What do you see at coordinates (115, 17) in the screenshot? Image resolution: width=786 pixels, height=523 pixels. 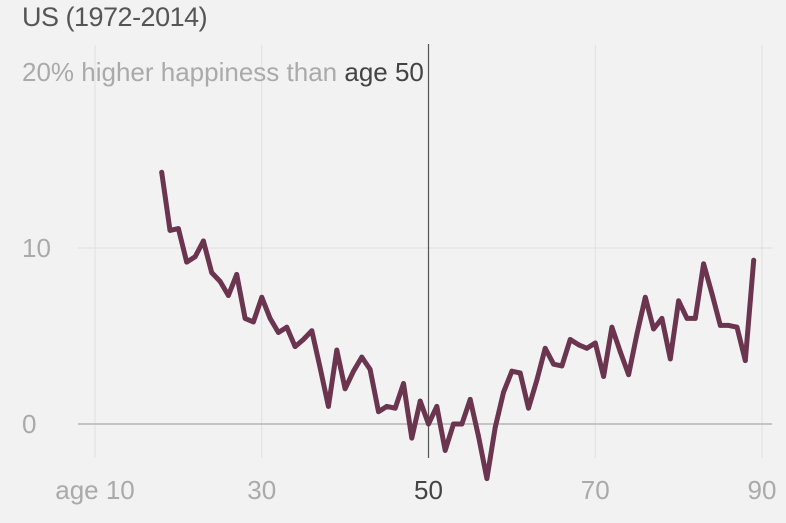 I see `chart-title: US (1972-2014)` at bounding box center [115, 17].